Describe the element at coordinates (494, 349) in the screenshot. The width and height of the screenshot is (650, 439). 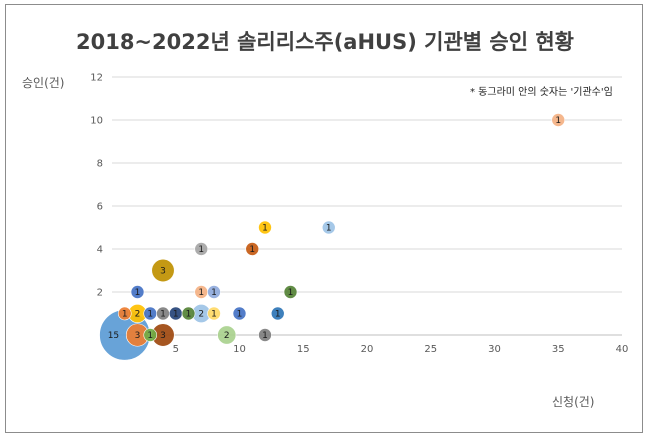
I see `x-tick-label: 30` at that location.